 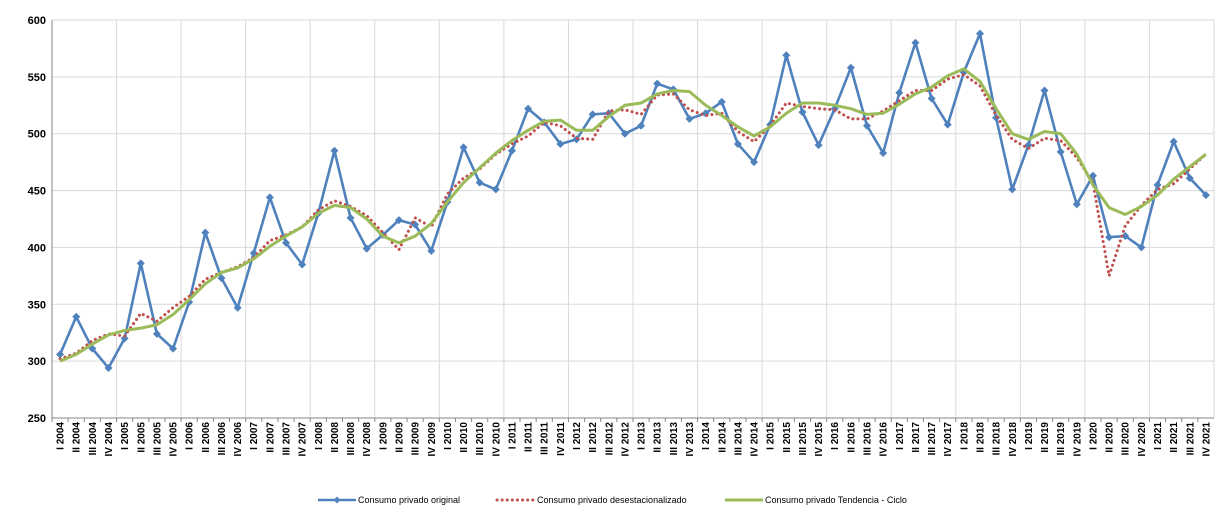 What do you see at coordinates (125, 436) in the screenshot?
I see `x-tick-label: I 2005` at bounding box center [125, 436].